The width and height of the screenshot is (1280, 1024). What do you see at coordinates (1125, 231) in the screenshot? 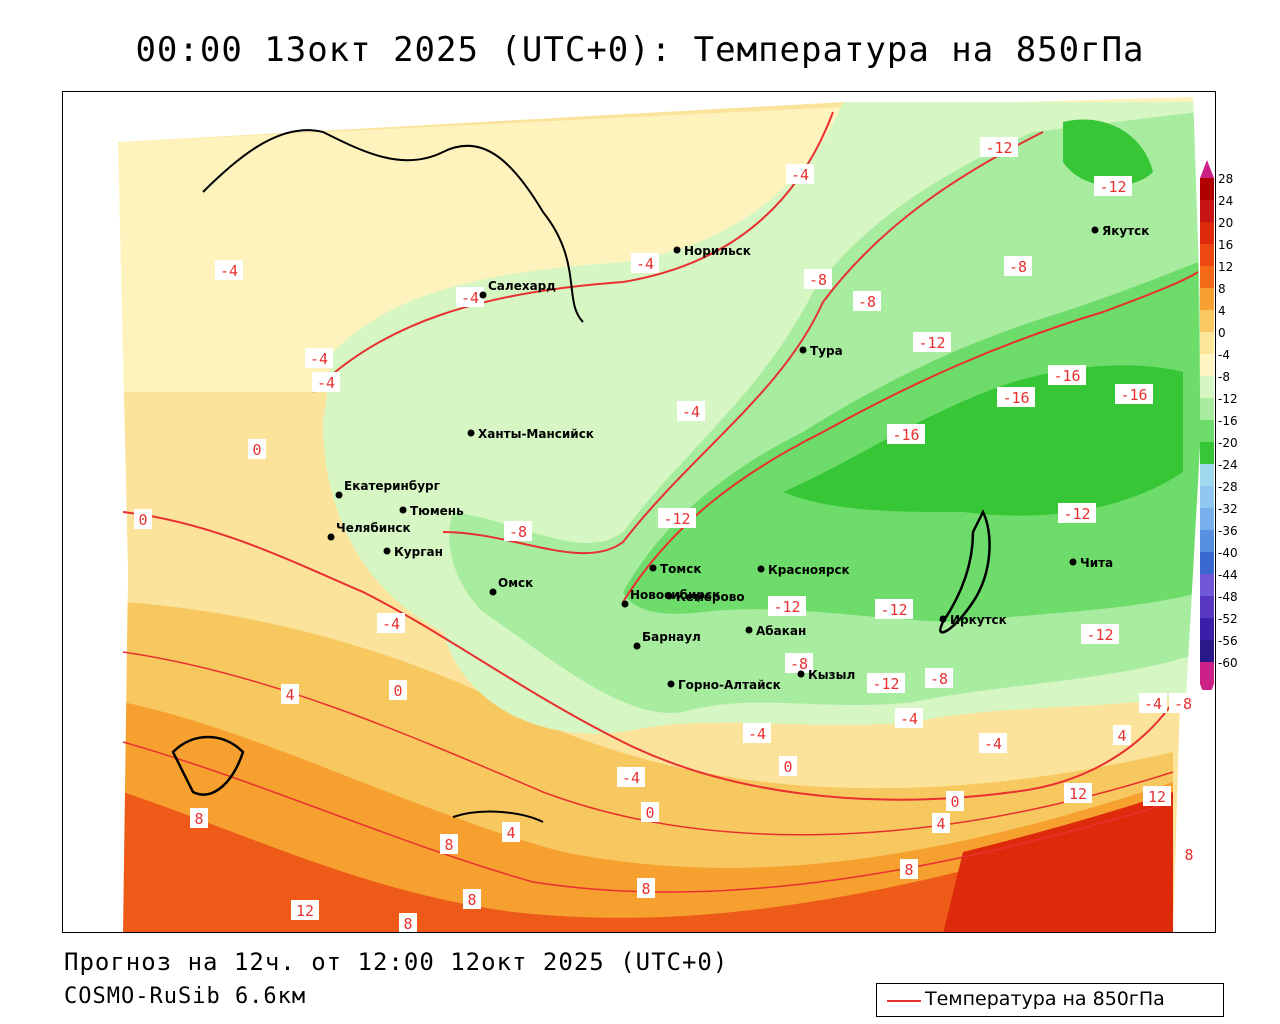
I see `city-label: Якутск` at bounding box center [1125, 231].